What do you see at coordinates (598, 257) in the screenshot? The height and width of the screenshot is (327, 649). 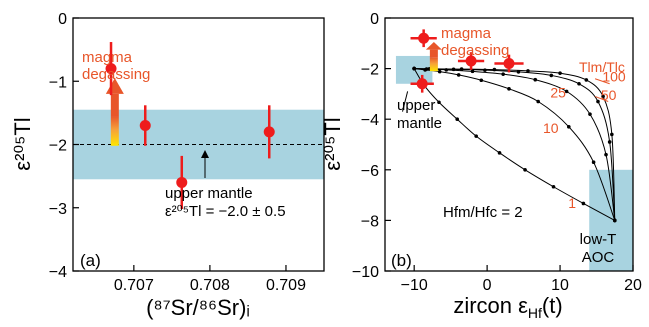 I see `panel-b-aoc-label-2: AOC` at bounding box center [598, 257].